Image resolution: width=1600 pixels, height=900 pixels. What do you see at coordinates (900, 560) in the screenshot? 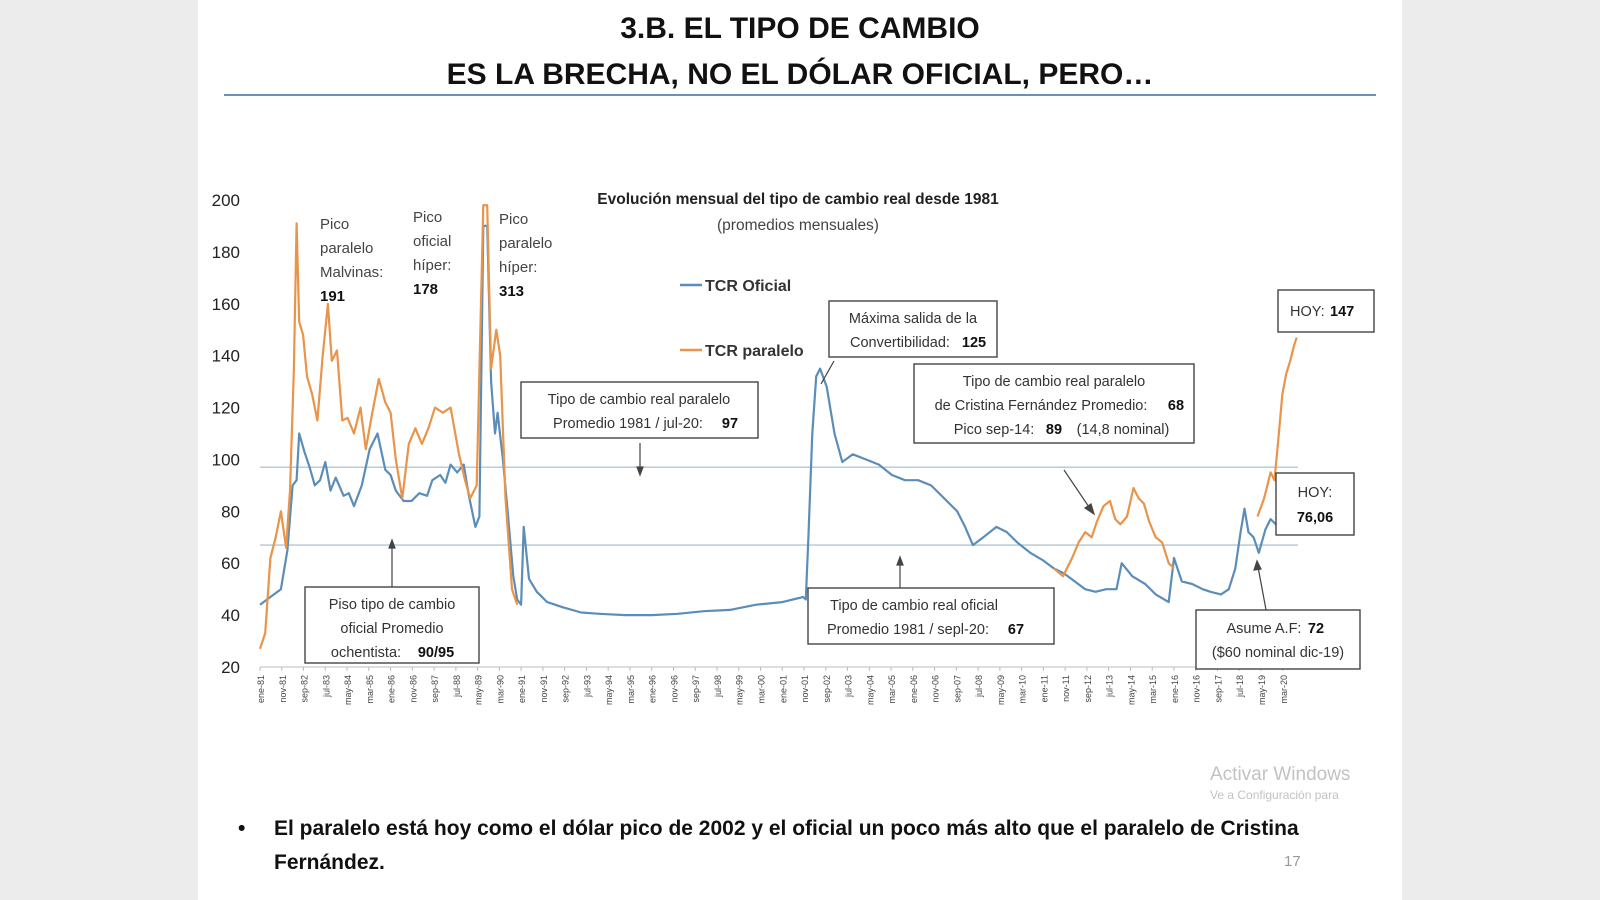
I see `arrowhead-tcr-oficial-promedio` at bounding box center [900, 560].